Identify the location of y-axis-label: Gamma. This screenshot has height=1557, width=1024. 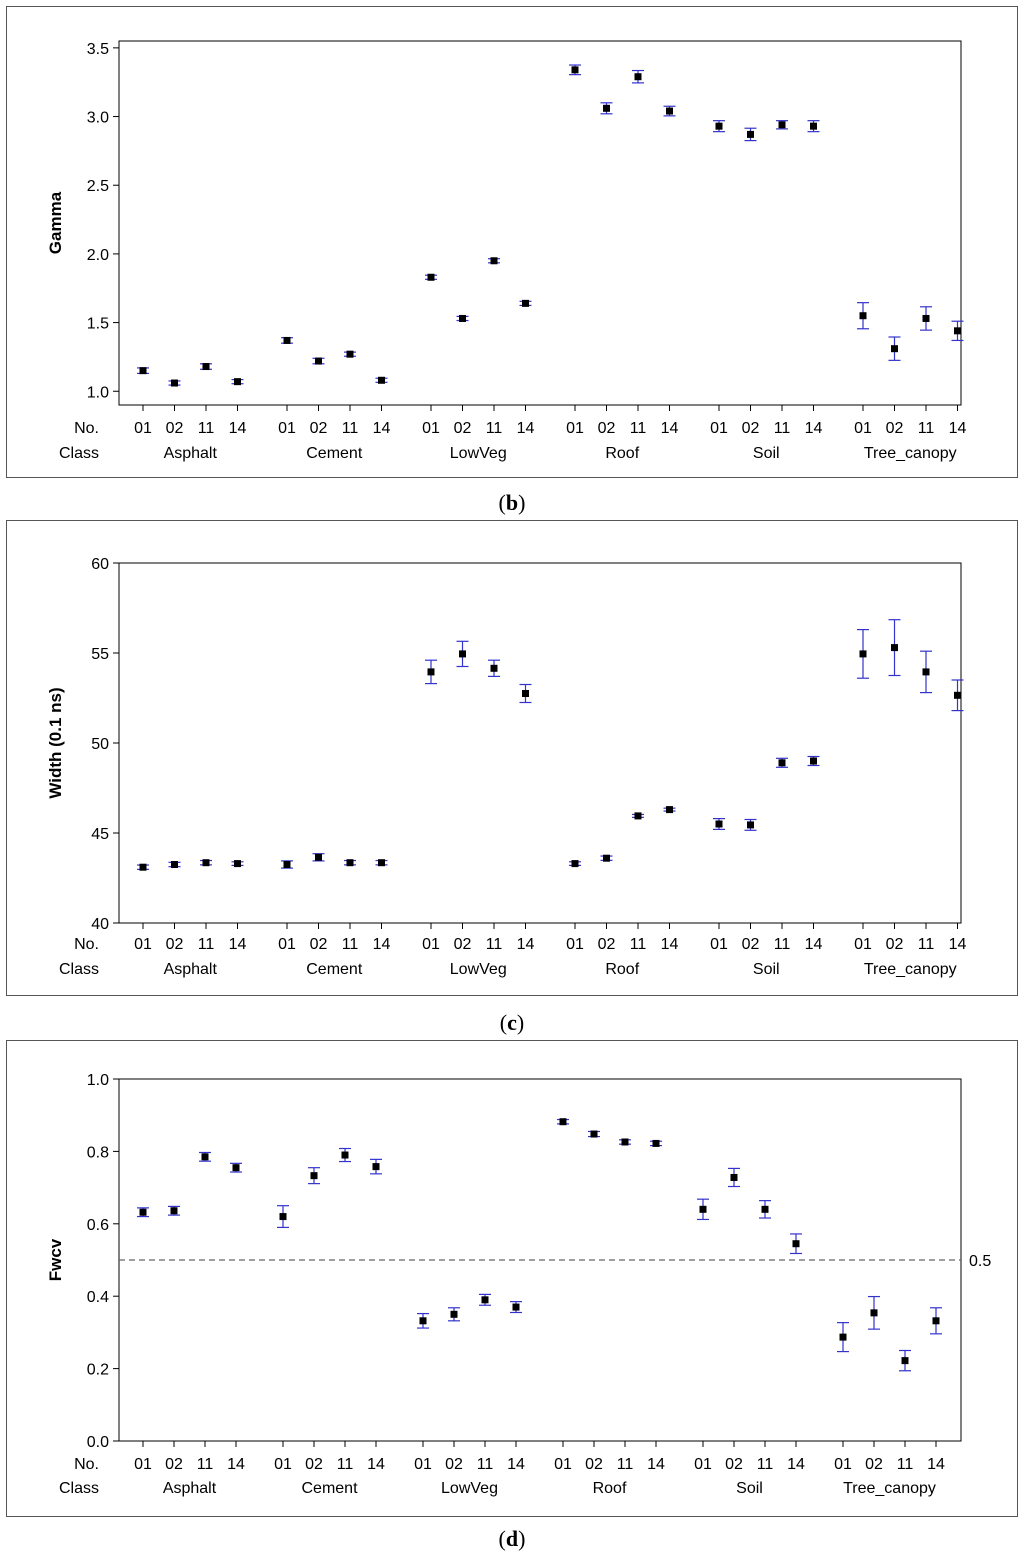
(55, 222).